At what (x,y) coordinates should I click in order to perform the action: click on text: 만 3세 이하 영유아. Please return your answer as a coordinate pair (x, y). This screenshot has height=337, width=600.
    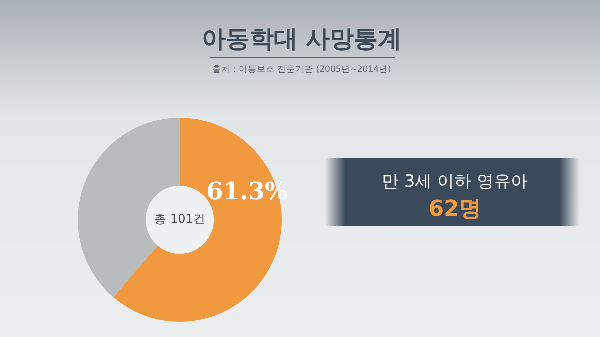
    Looking at the image, I should click on (455, 182).